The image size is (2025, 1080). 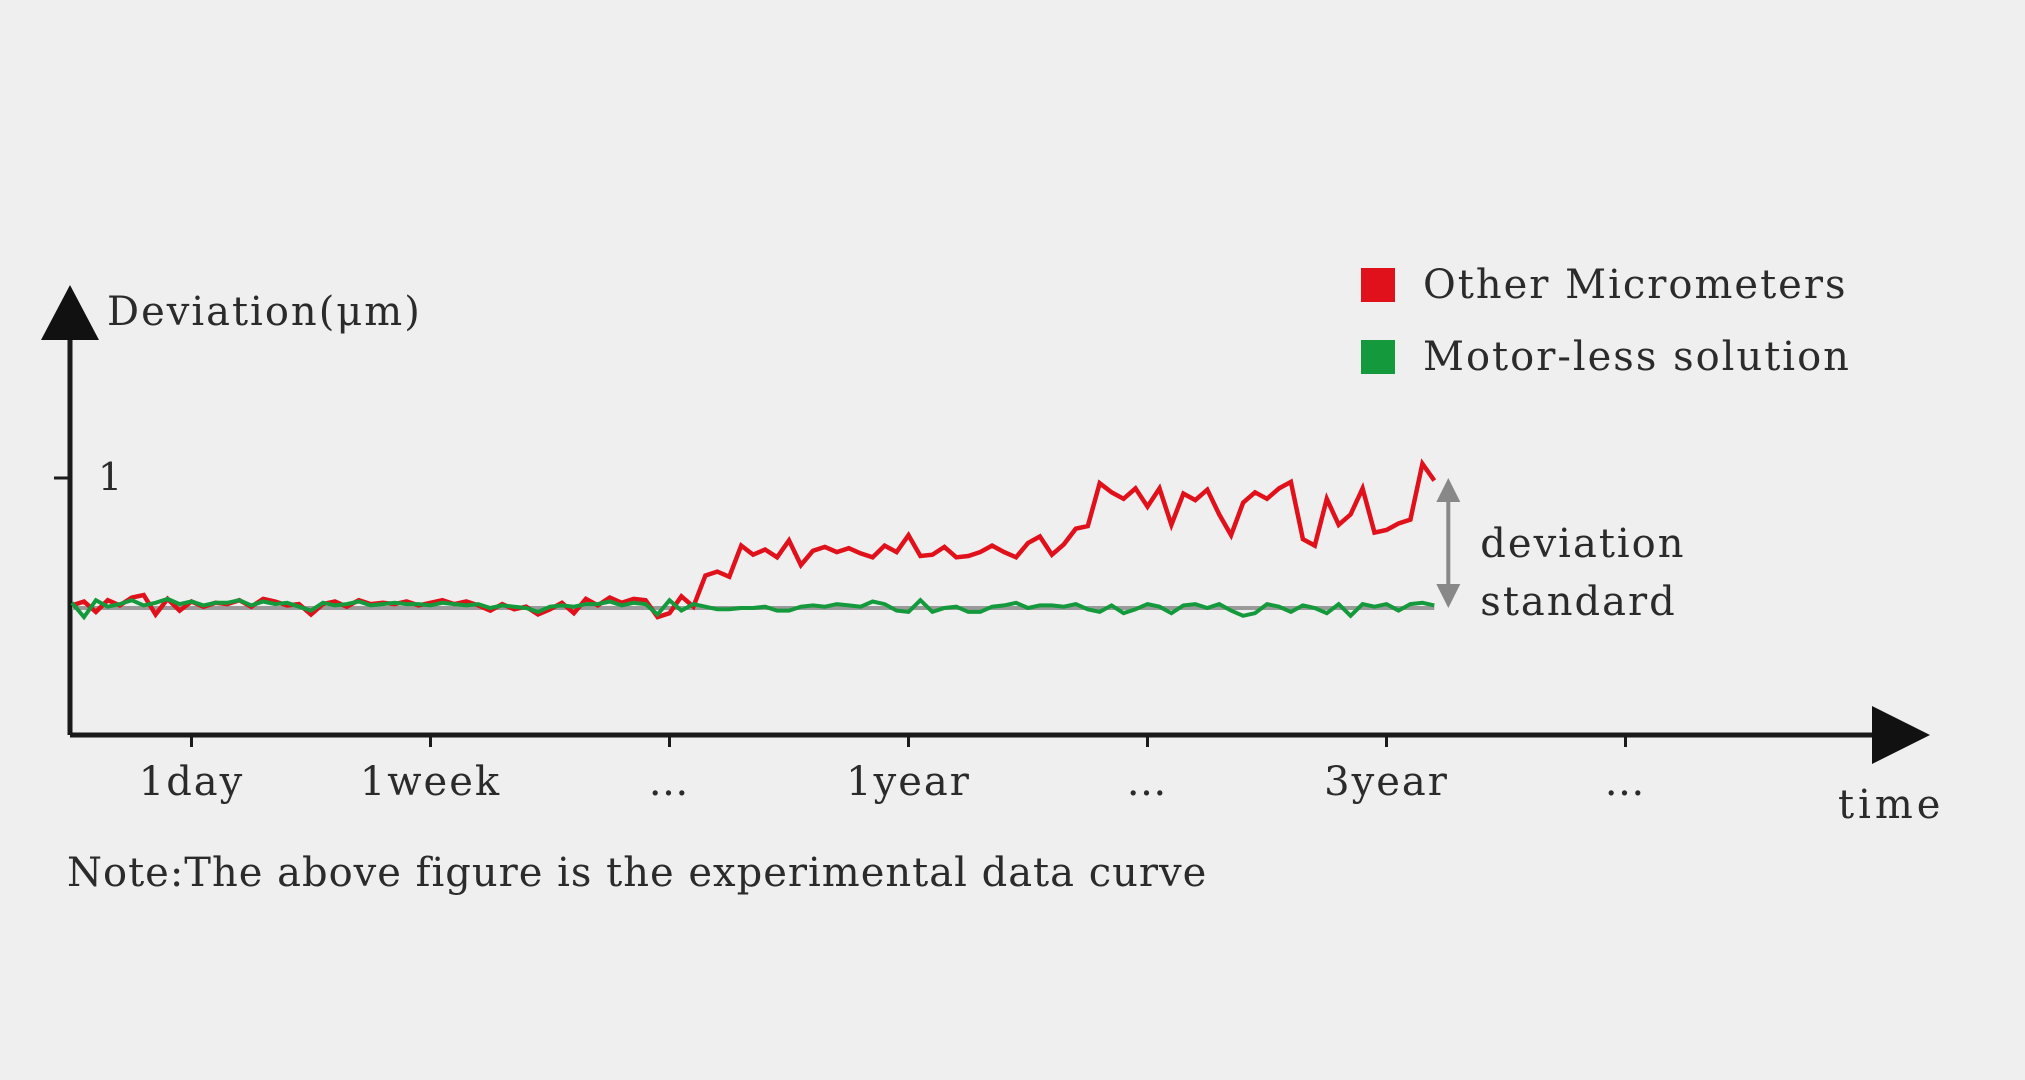 What do you see at coordinates (1582, 544) in the screenshot?
I see `annotation-label: deviation` at bounding box center [1582, 544].